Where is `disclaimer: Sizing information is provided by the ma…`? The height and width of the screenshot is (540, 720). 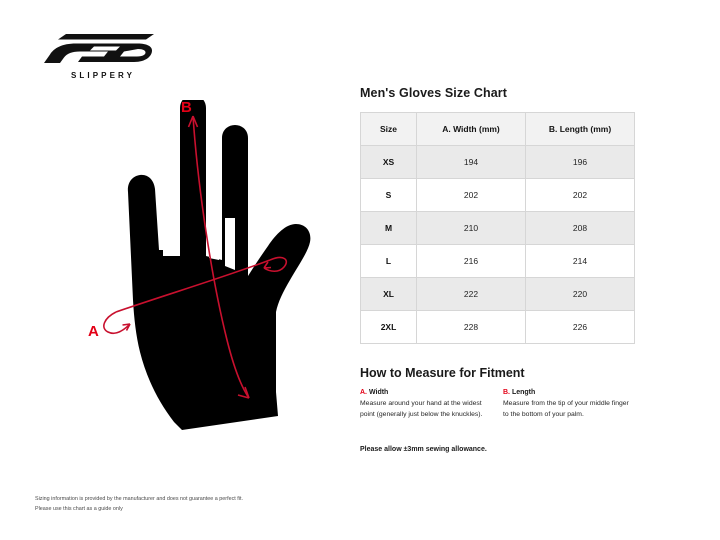
disclaimer: Sizing information is provided by the ma… is located at coordinates (200, 504).